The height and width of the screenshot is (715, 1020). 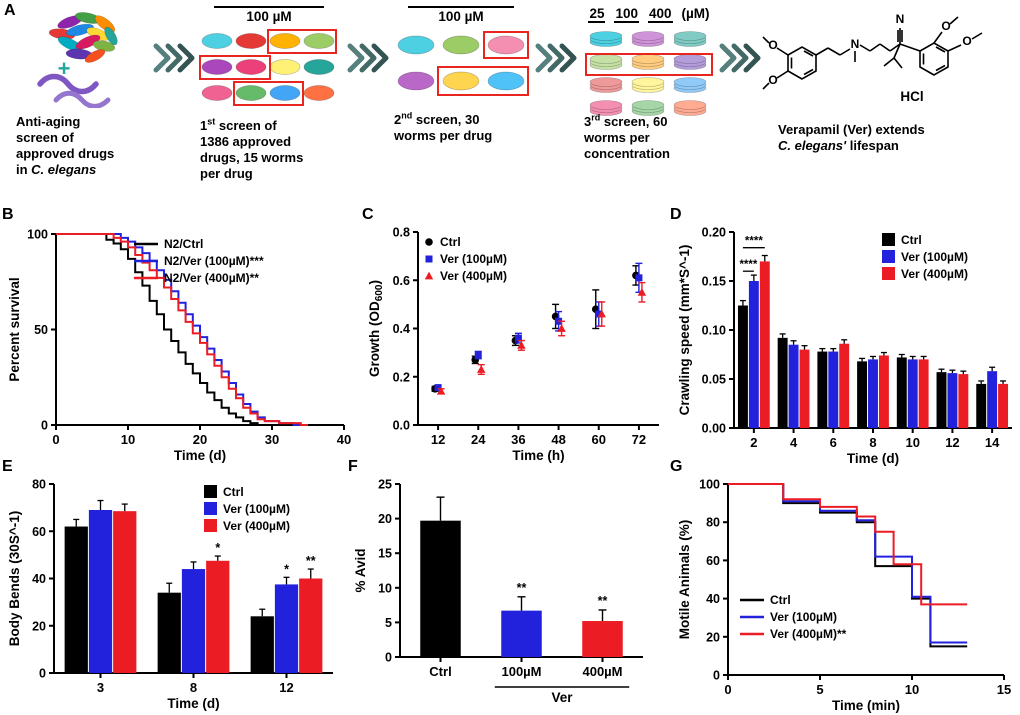 What do you see at coordinates (401, 329) in the screenshot?
I see `svg-text: 0.4` at bounding box center [401, 329].